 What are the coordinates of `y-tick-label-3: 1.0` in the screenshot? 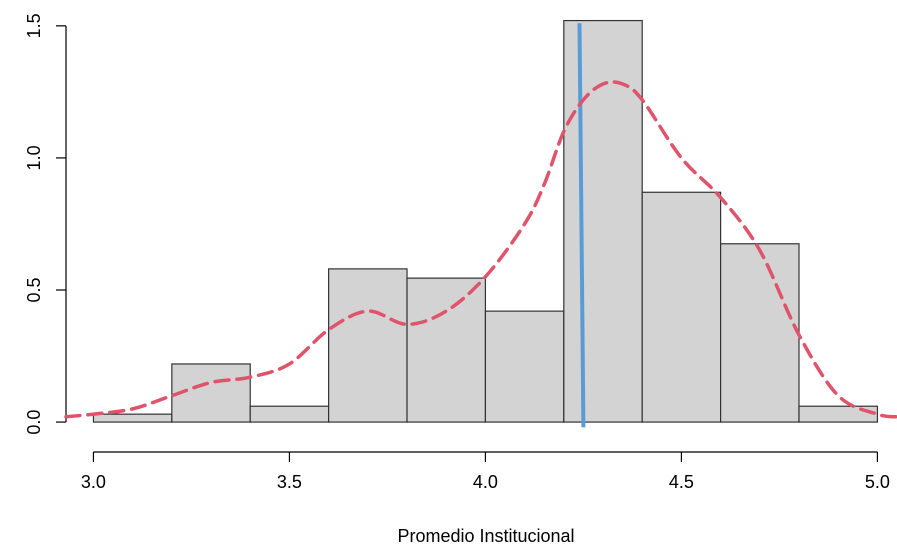 It's located at (34, 157).